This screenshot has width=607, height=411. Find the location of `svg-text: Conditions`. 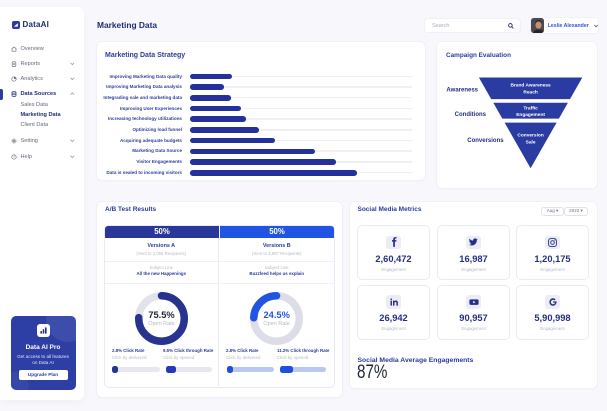

svg-text: Conditions is located at coordinates (471, 115).